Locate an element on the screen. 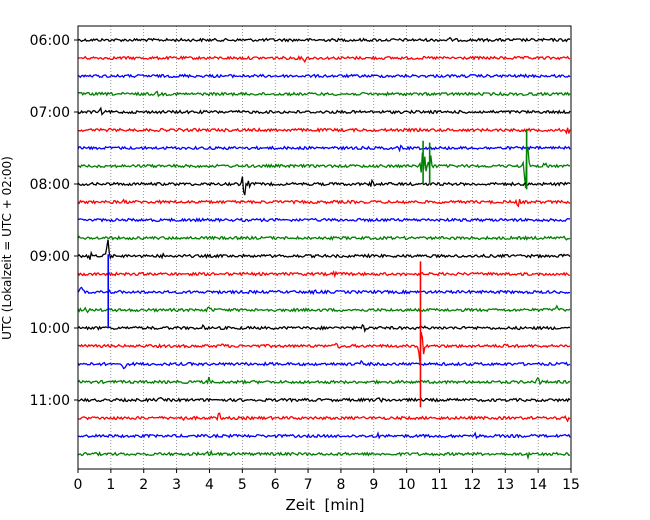  y-tick-label-3: 09:00 is located at coordinates (50, 257).